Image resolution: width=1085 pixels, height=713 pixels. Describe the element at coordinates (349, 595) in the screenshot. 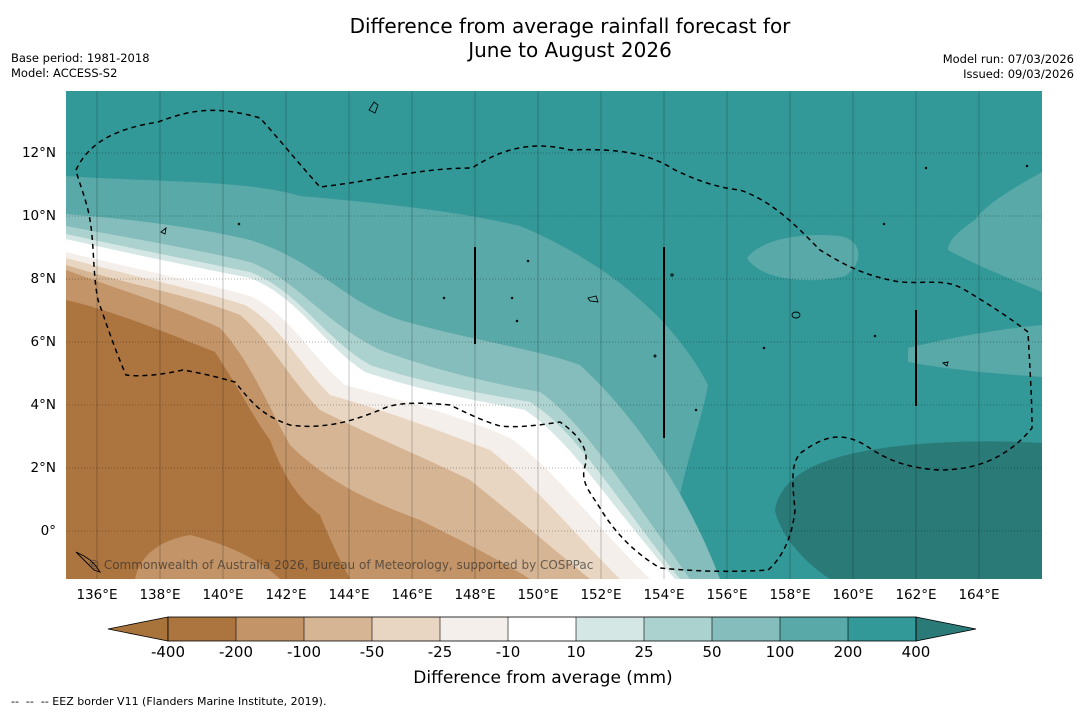

I see `lon-label-144e: 144°E` at that location.